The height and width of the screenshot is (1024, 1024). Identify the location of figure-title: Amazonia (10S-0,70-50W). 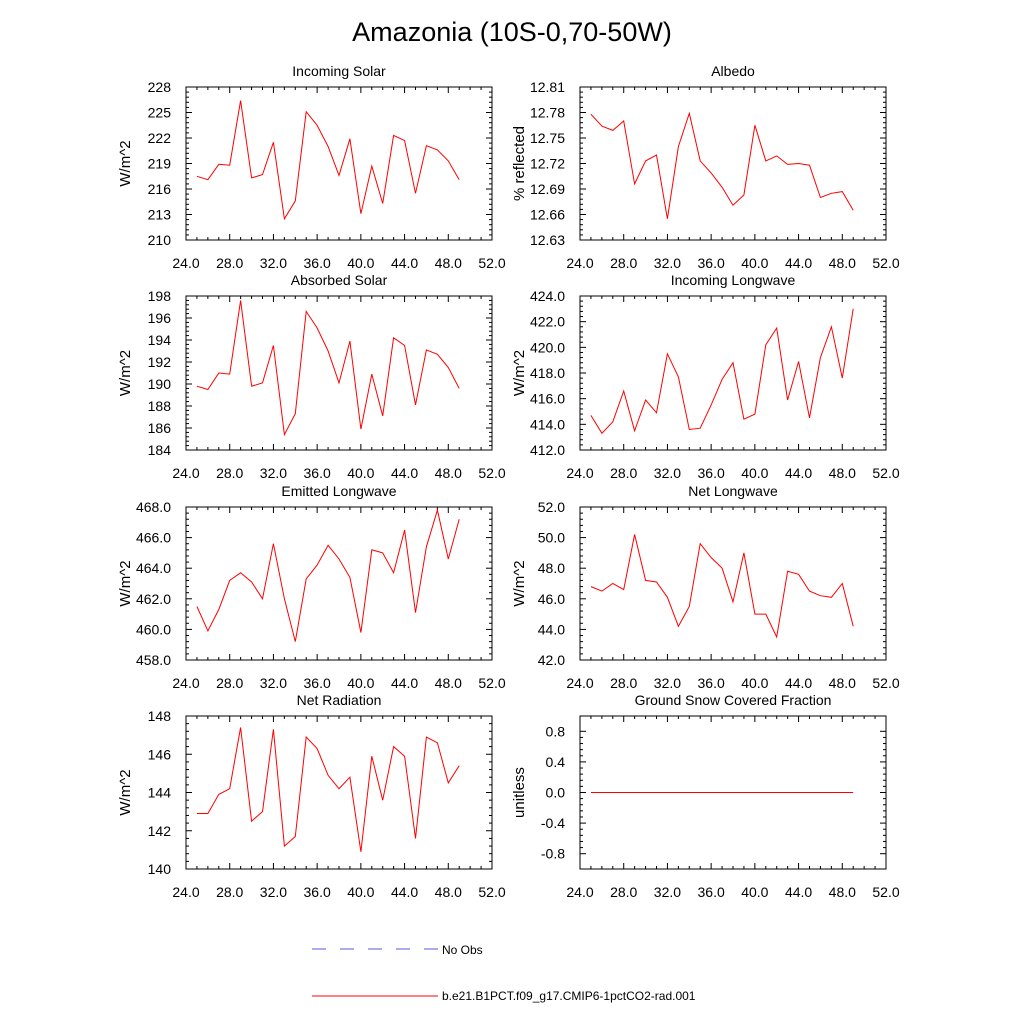
(512, 32).